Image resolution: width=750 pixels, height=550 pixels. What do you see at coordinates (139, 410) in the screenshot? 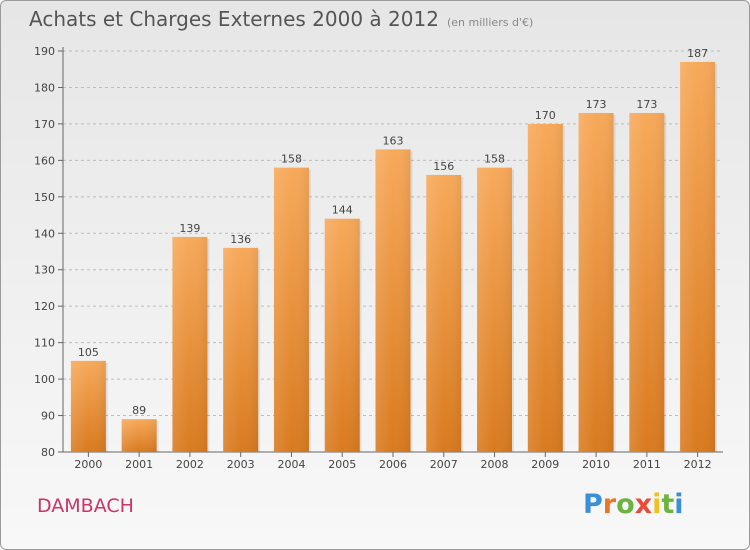
I see `data-label: 89` at bounding box center [139, 410].